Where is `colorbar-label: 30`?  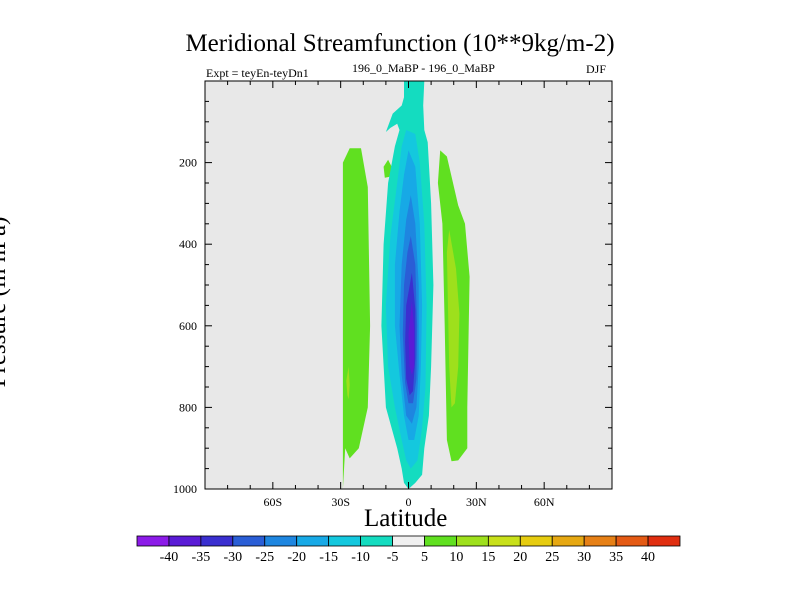
colorbar-label: 30 is located at coordinates (584, 557).